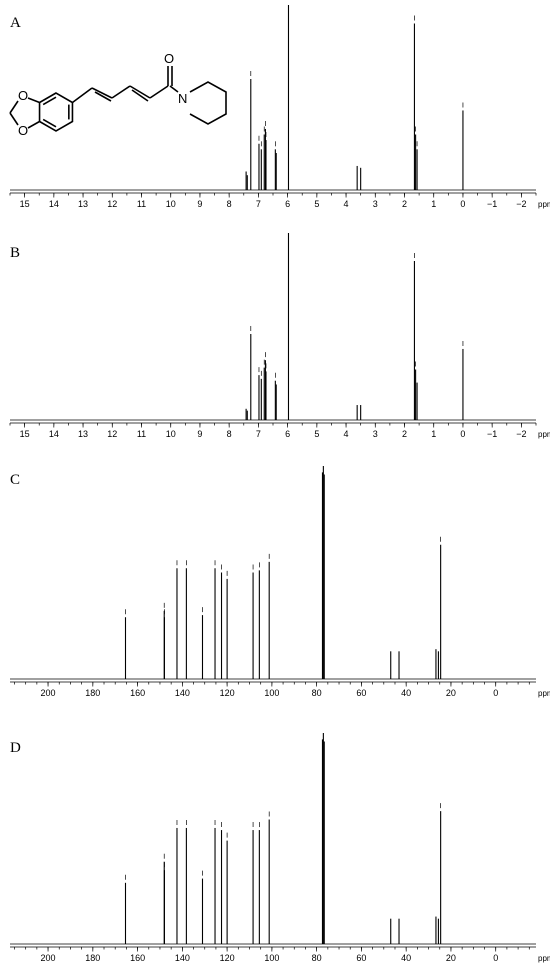 The height and width of the screenshot is (970, 550). What do you see at coordinates (56, 112) in the screenshot?
I see `benzene-ring` at bounding box center [56, 112].